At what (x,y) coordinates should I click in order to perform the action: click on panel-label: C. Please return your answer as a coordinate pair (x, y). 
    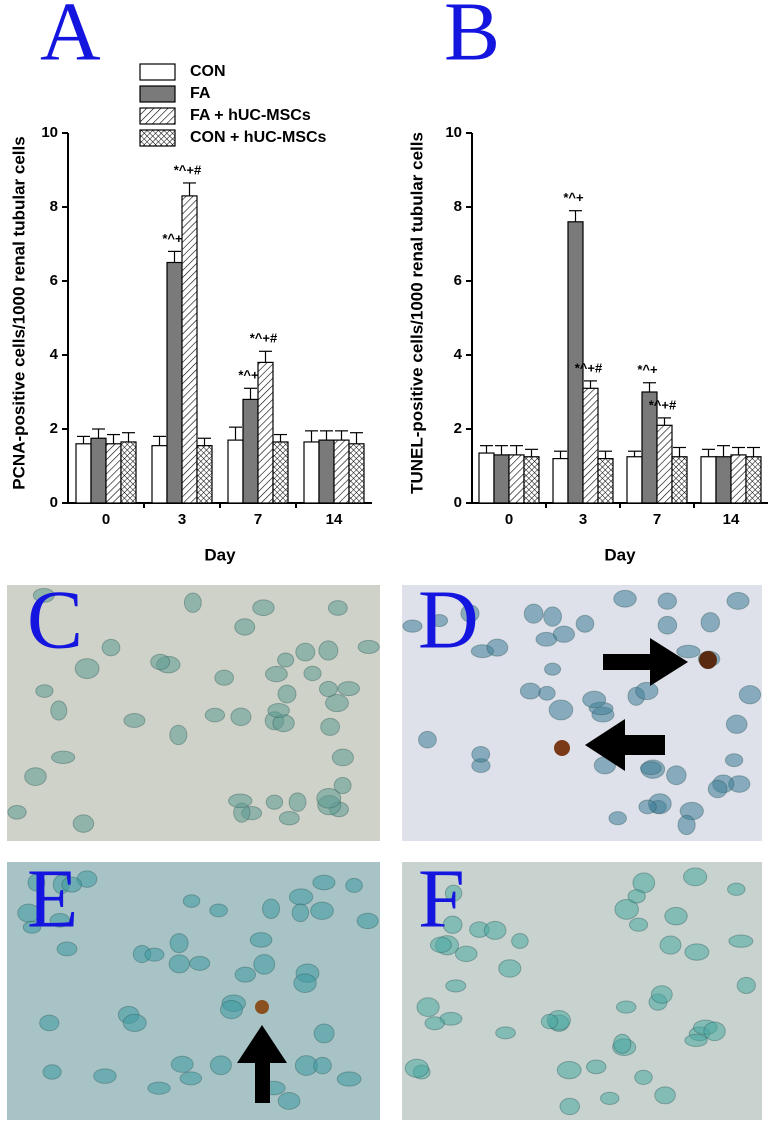
    Looking at the image, I should click on (55, 619).